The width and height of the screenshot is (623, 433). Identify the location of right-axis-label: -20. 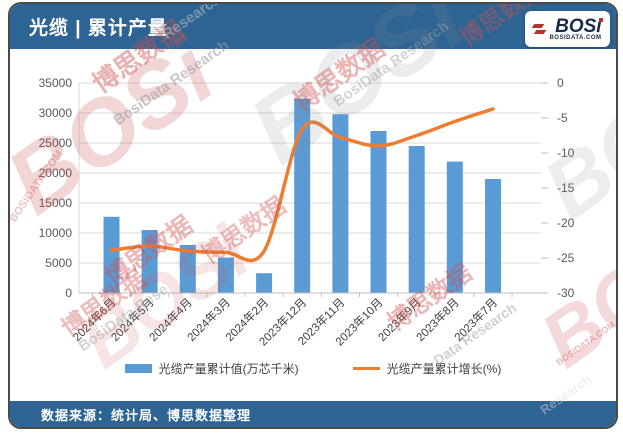
(566, 223).